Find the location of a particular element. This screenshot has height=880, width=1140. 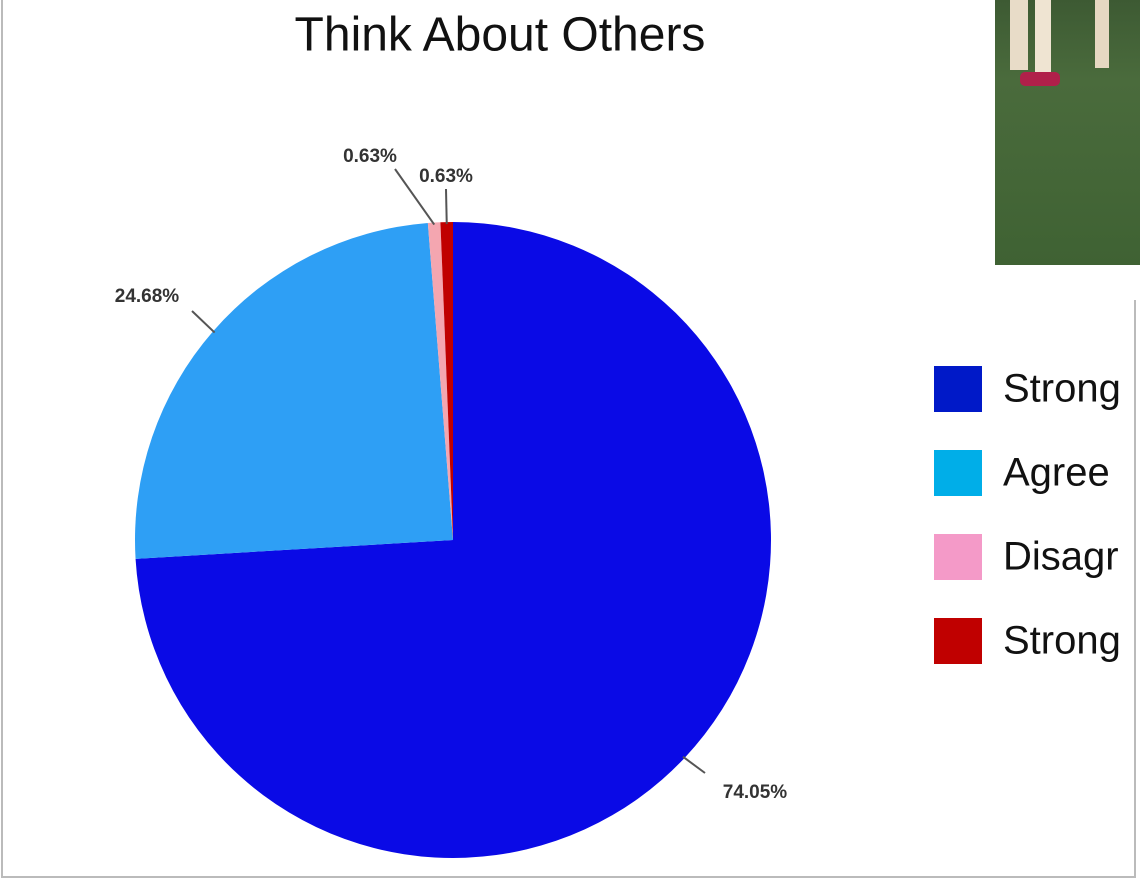

photo is located at coordinates (1067, 132).